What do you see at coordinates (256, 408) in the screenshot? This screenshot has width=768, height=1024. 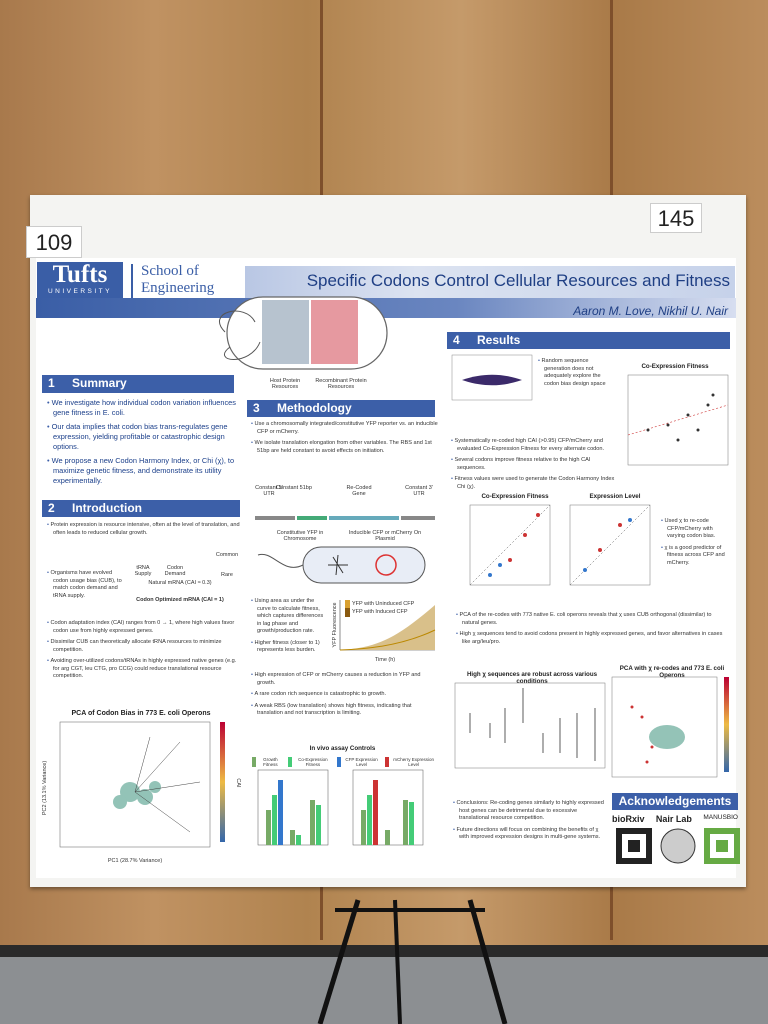 I see `section-number: 3` at bounding box center [256, 408].